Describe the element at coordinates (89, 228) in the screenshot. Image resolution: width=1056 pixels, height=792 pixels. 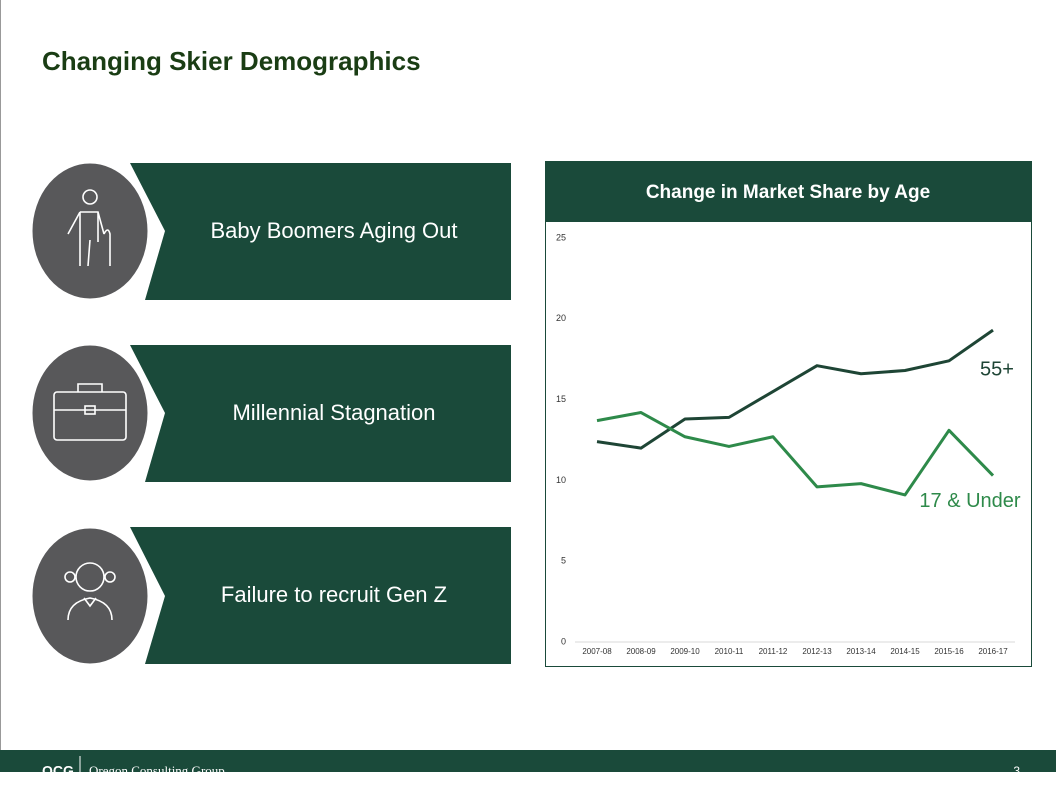
I see `elder-icon` at that location.